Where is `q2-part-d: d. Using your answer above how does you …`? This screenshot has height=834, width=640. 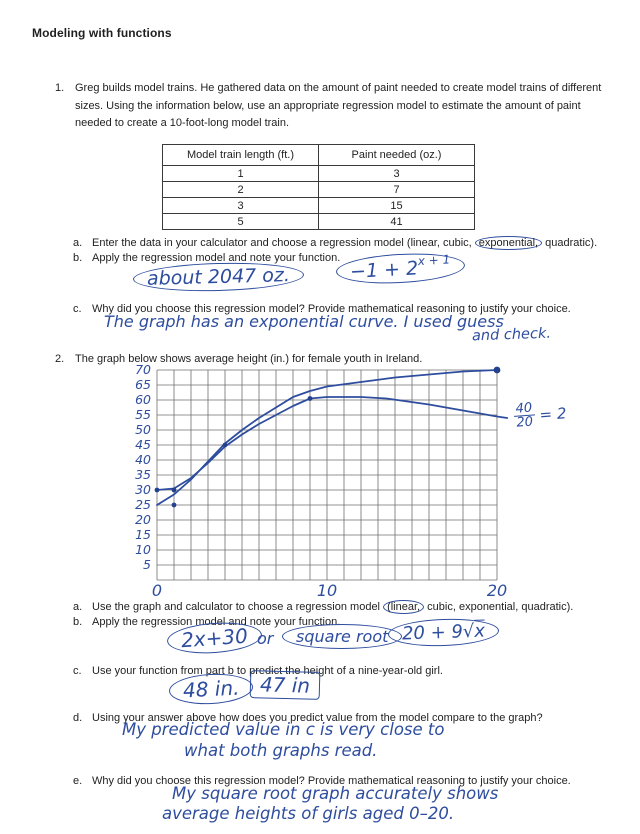 q2-part-d: d. Using your answer above how does you … is located at coordinates (353, 718).